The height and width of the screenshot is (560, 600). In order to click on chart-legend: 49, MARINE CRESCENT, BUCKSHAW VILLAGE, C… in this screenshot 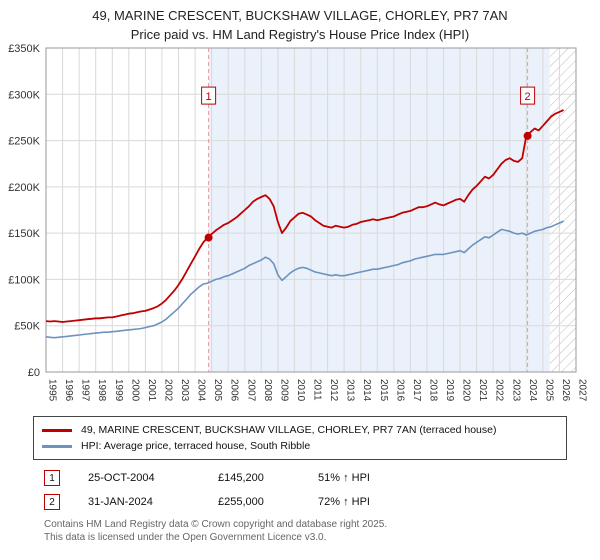, I will do `click(300, 438)`.